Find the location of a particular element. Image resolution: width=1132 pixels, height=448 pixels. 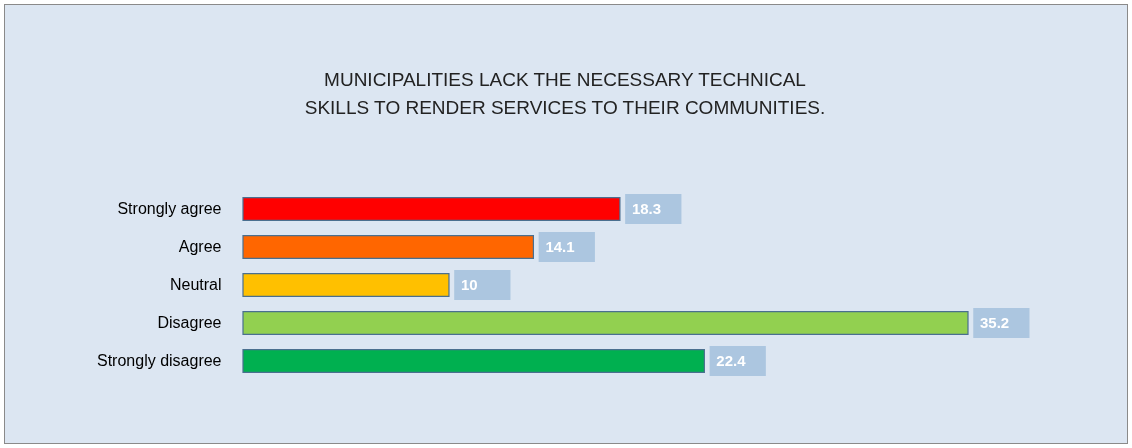

y-tick-label: Agree is located at coordinates (200, 246).